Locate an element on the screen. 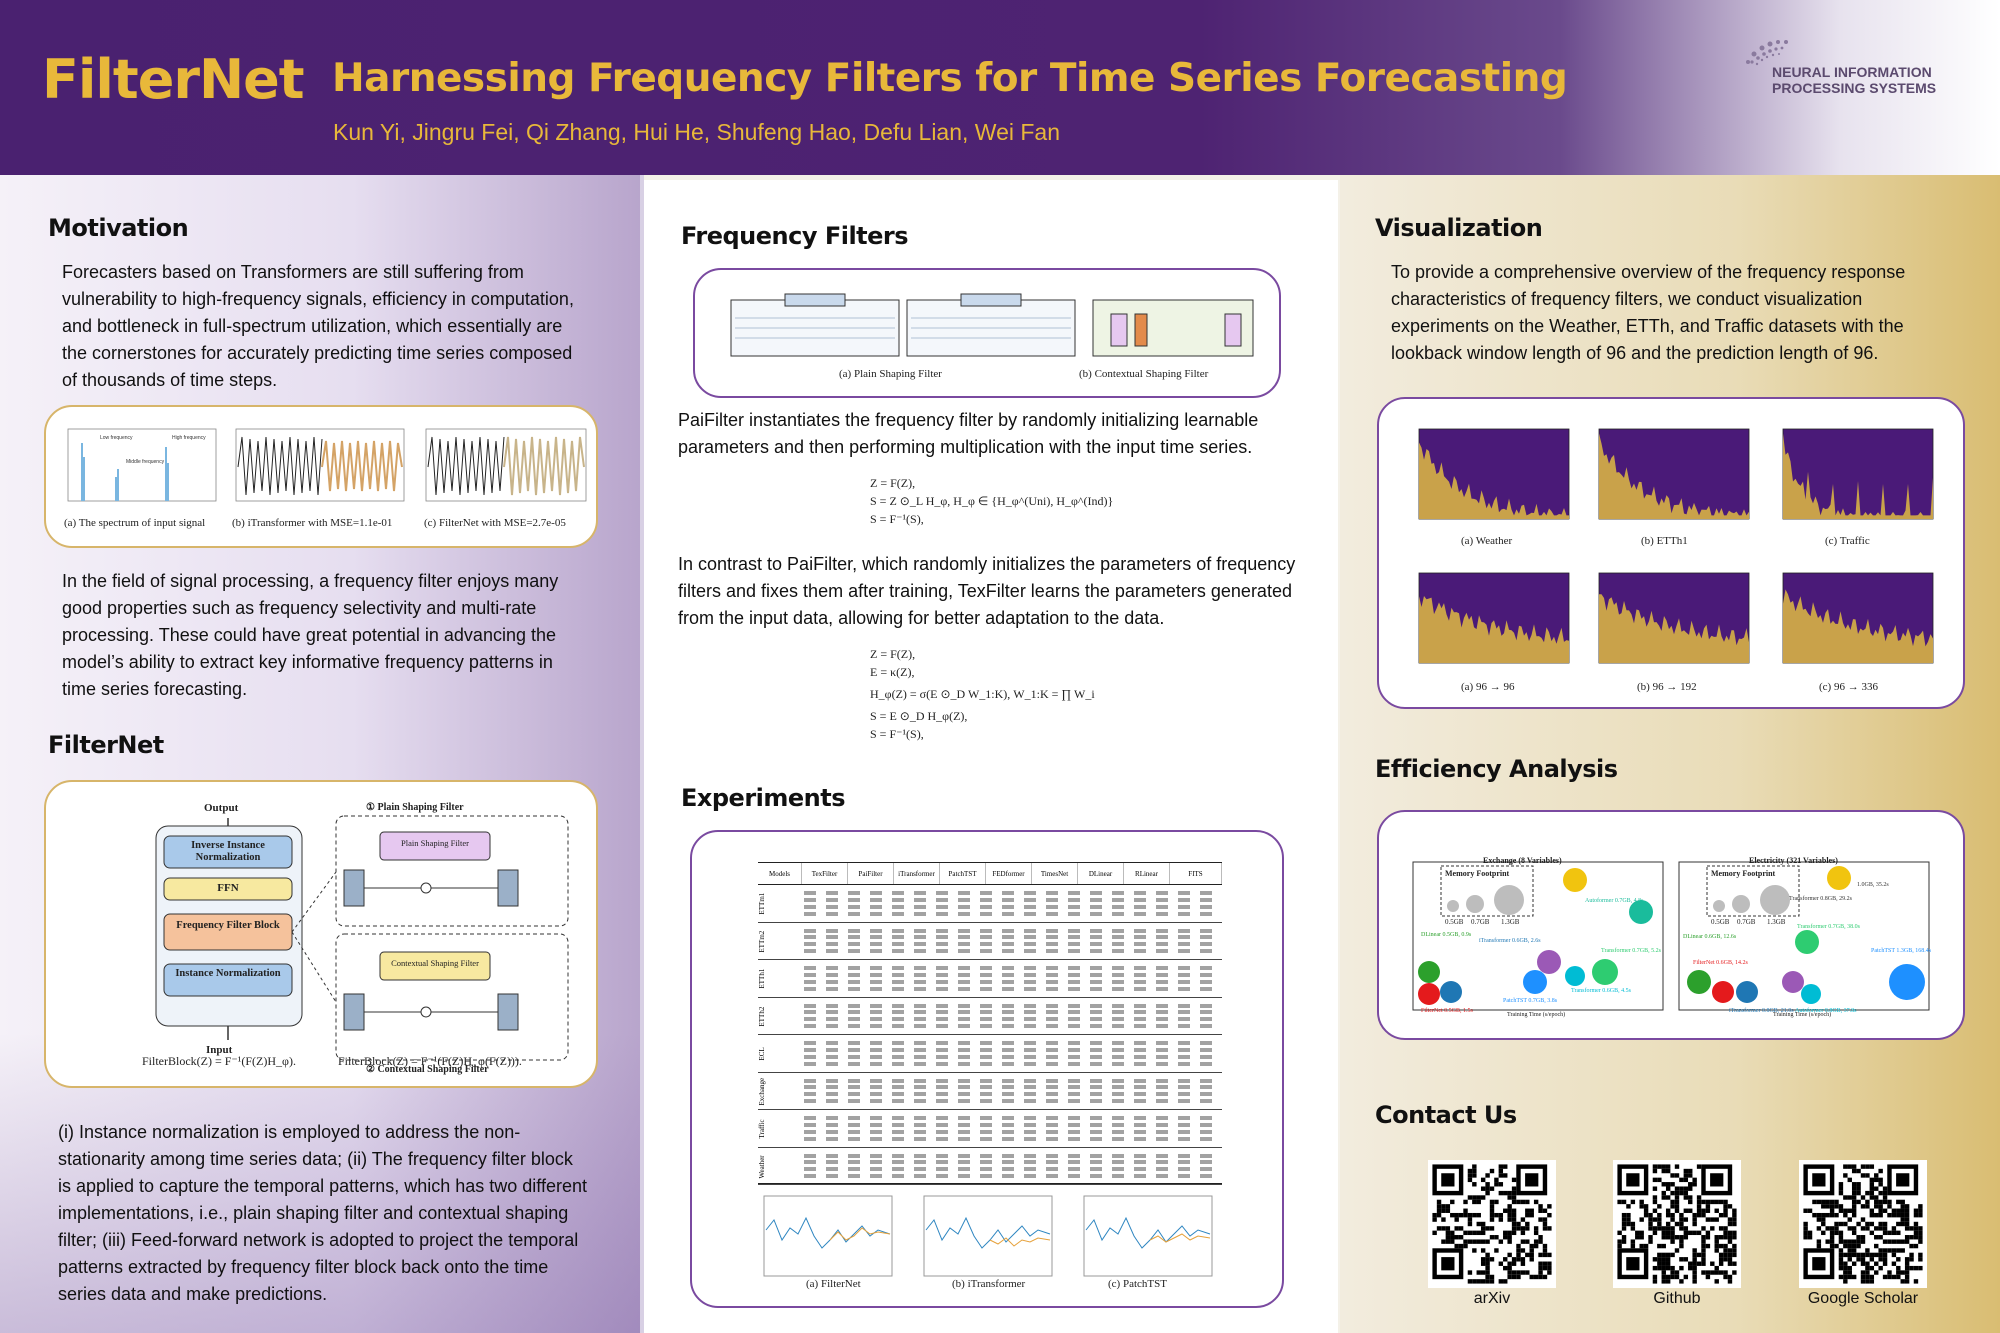 This screenshot has width=2000, height=1333. table-dataset-group: ETTh2 is located at coordinates (990, 1016).